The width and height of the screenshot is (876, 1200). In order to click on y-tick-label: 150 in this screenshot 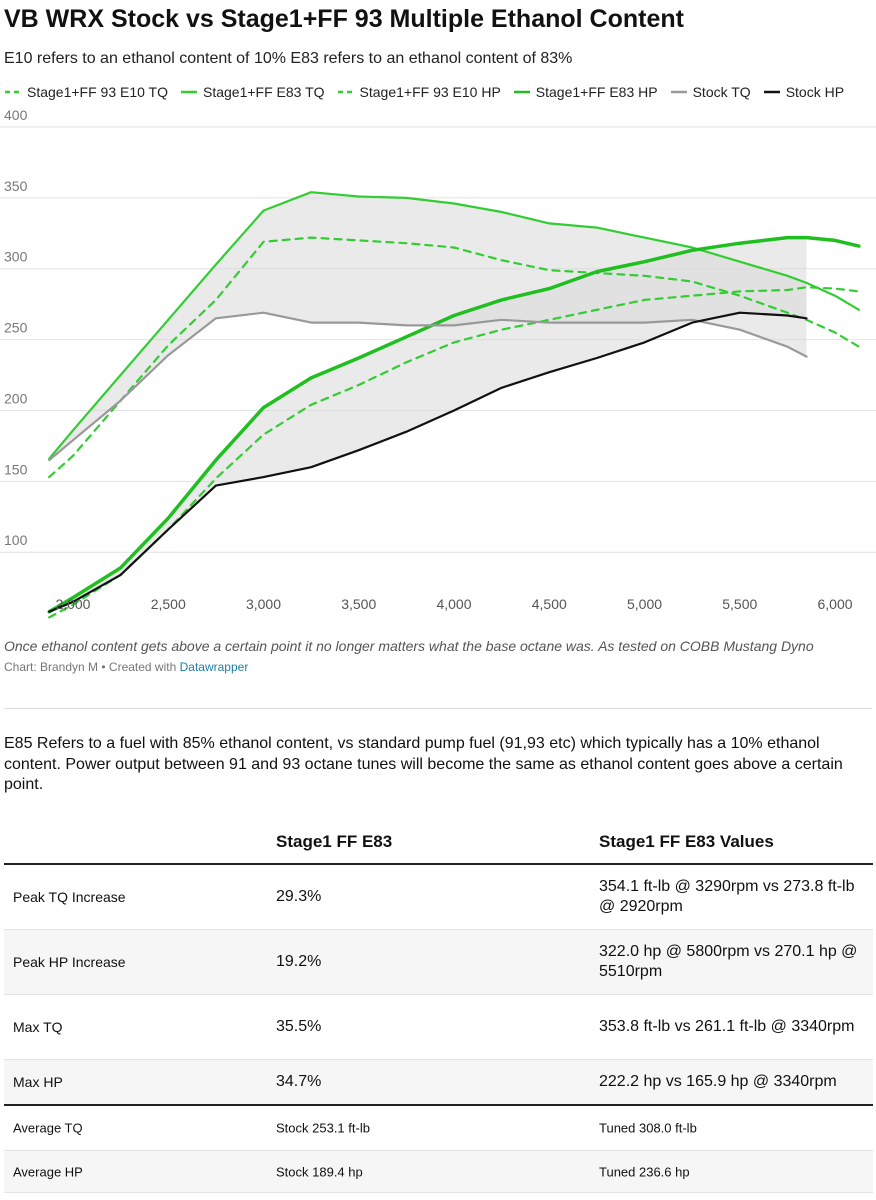, I will do `click(16, 469)`.